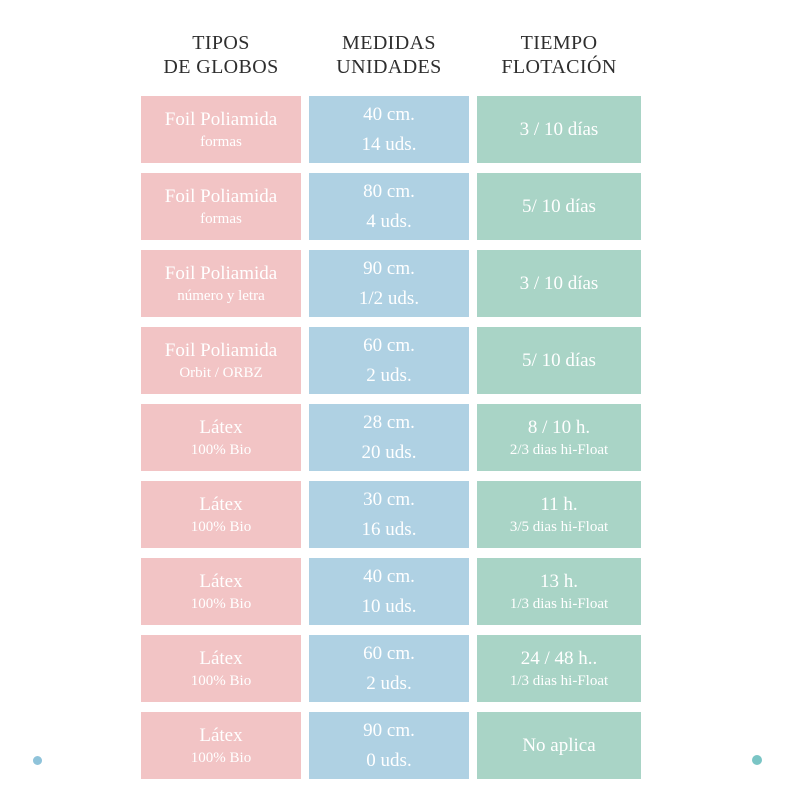 This screenshot has width=800, height=800. Describe the element at coordinates (389, 66) in the screenshot. I see `column-header-medidas-line2: UNIDADES` at that location.